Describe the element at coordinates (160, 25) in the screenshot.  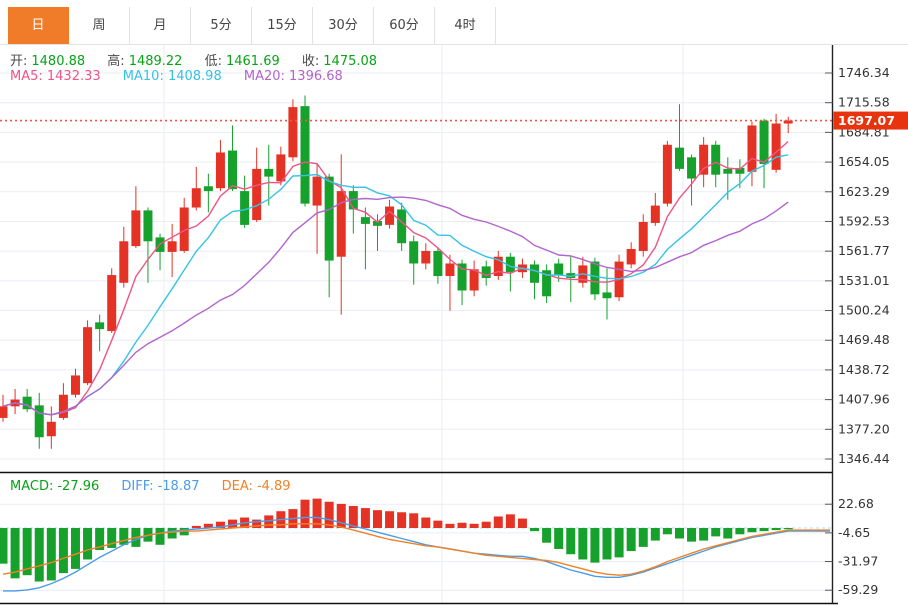
I see `timeframe-tab-月: 月` at that location.